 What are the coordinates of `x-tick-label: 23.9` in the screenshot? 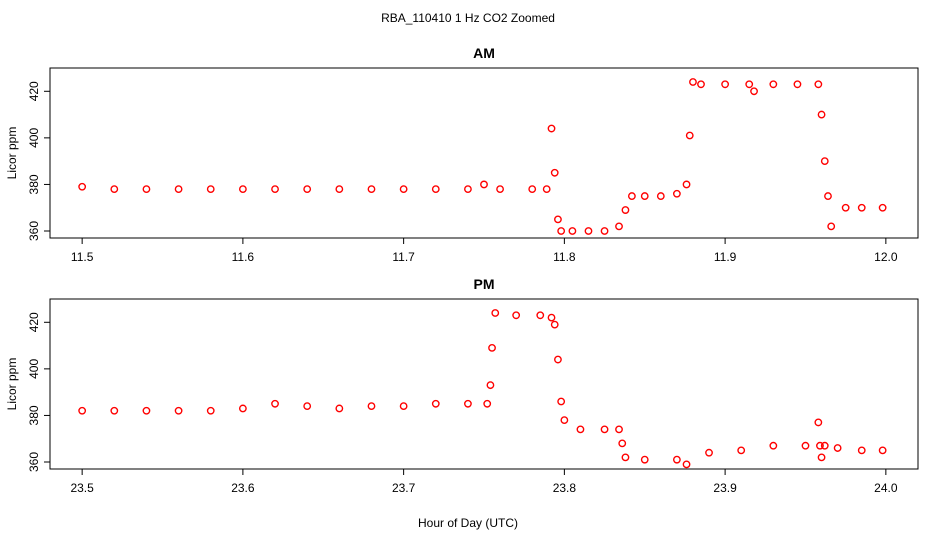 It's located at (725, 488).